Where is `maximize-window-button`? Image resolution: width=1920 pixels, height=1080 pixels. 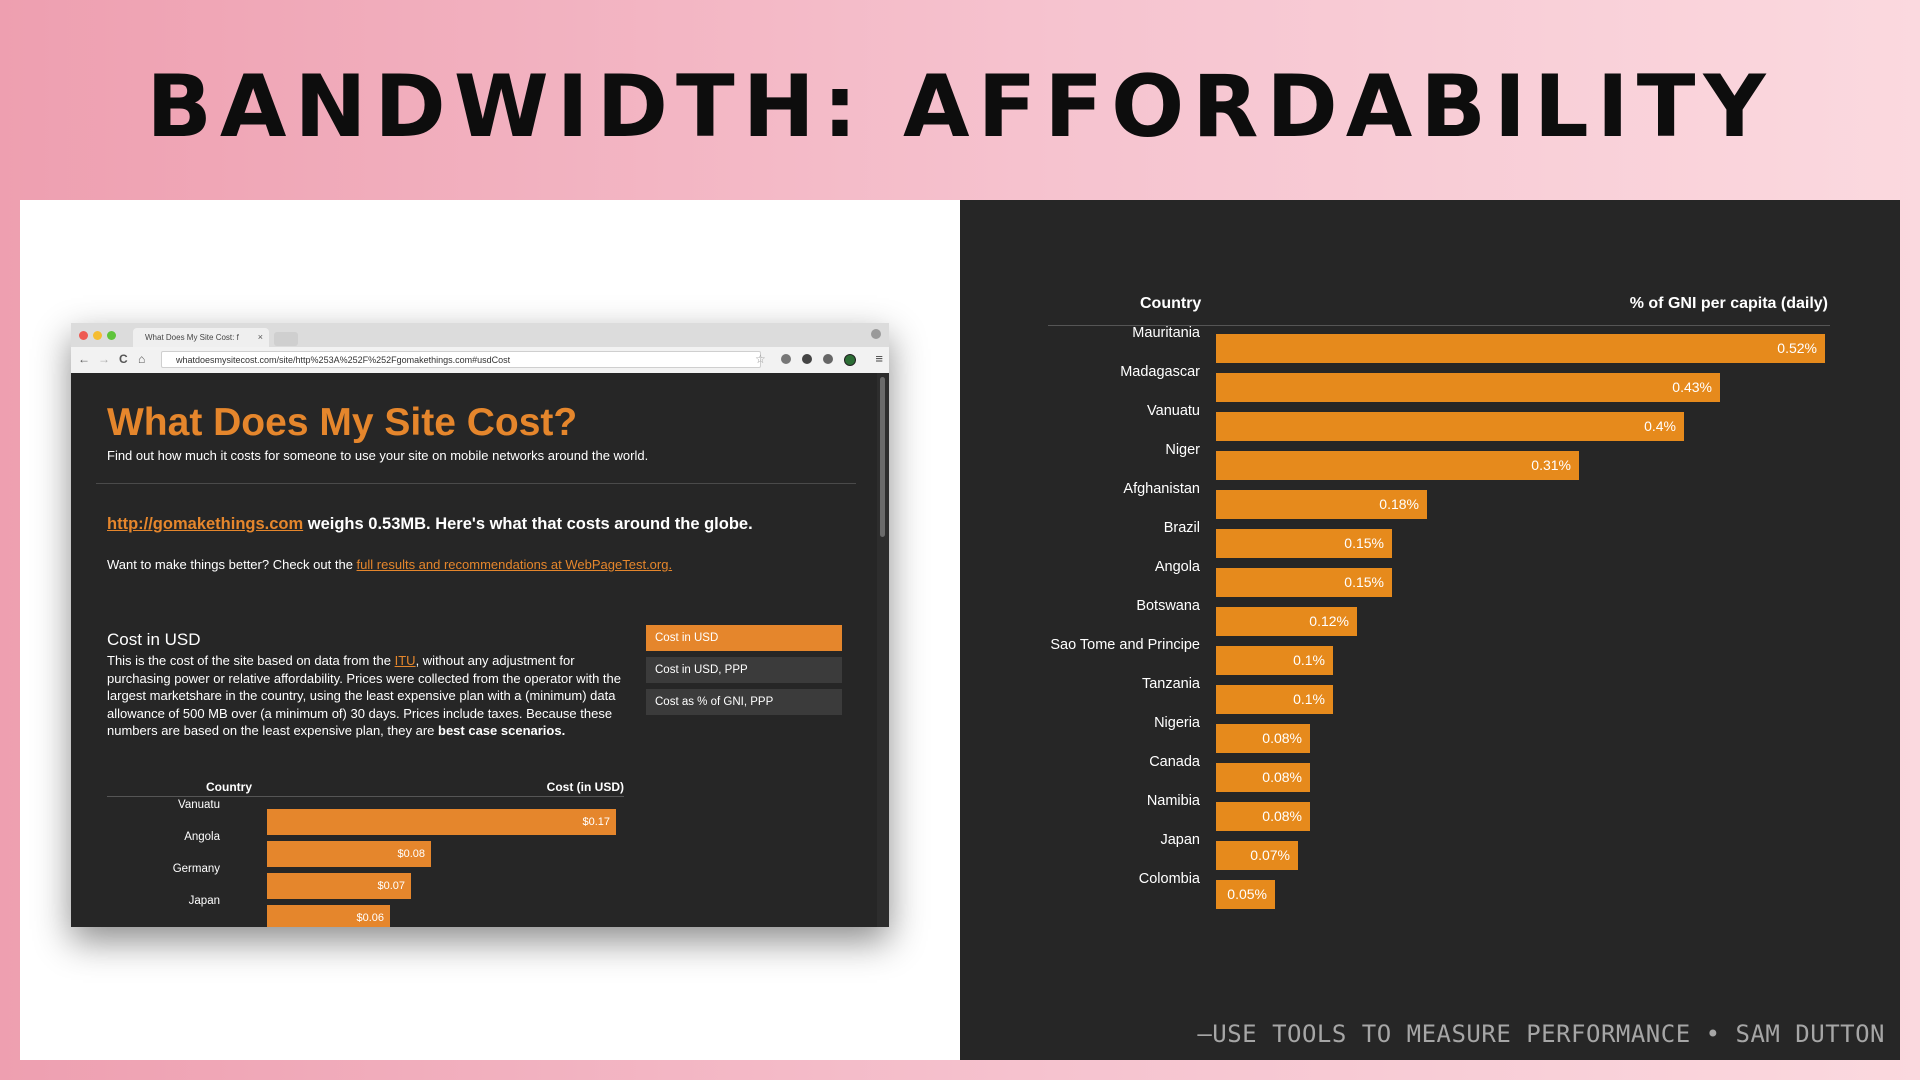 maximize-window-button is located at coordinates (111, 335).